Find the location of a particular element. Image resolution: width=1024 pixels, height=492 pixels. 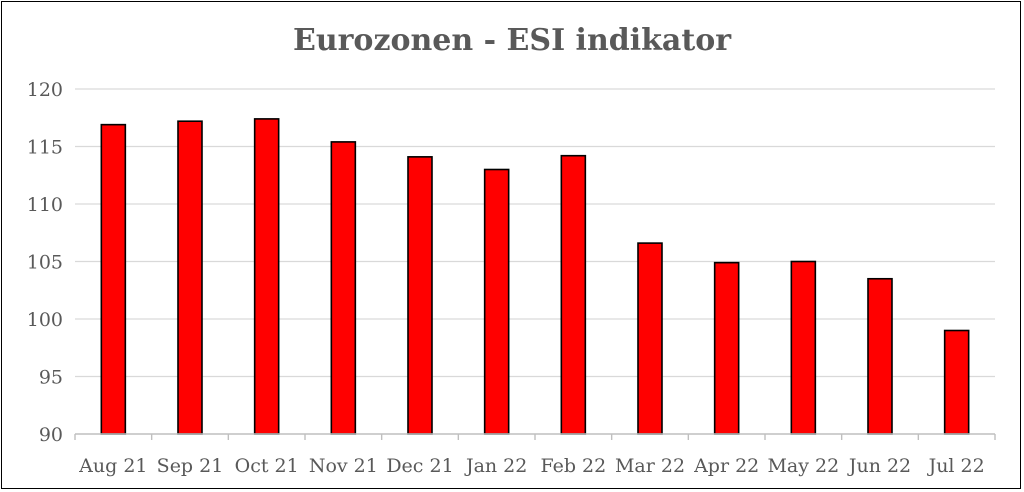

y-tick-label: 120 is located at coordinates (45, 90).